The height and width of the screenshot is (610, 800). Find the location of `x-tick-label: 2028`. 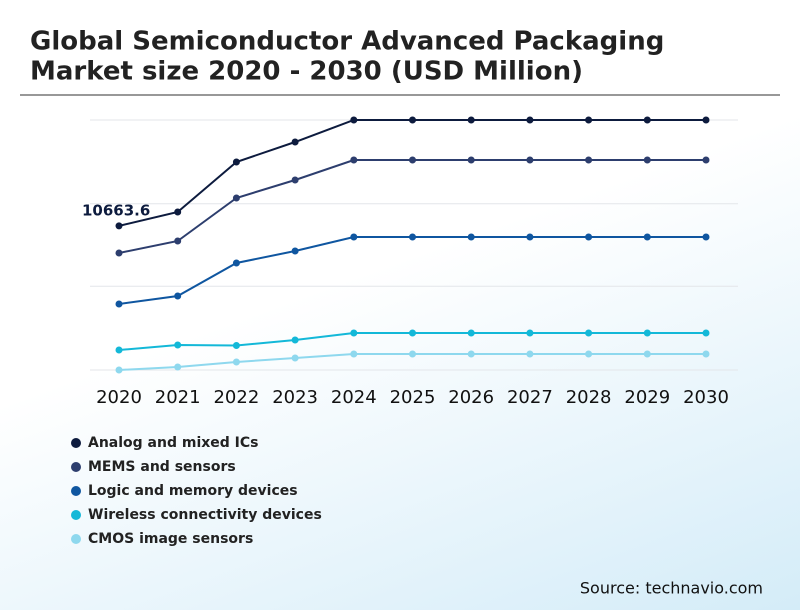

x-tick-label: 2028 is located at coordinates (589, 397).